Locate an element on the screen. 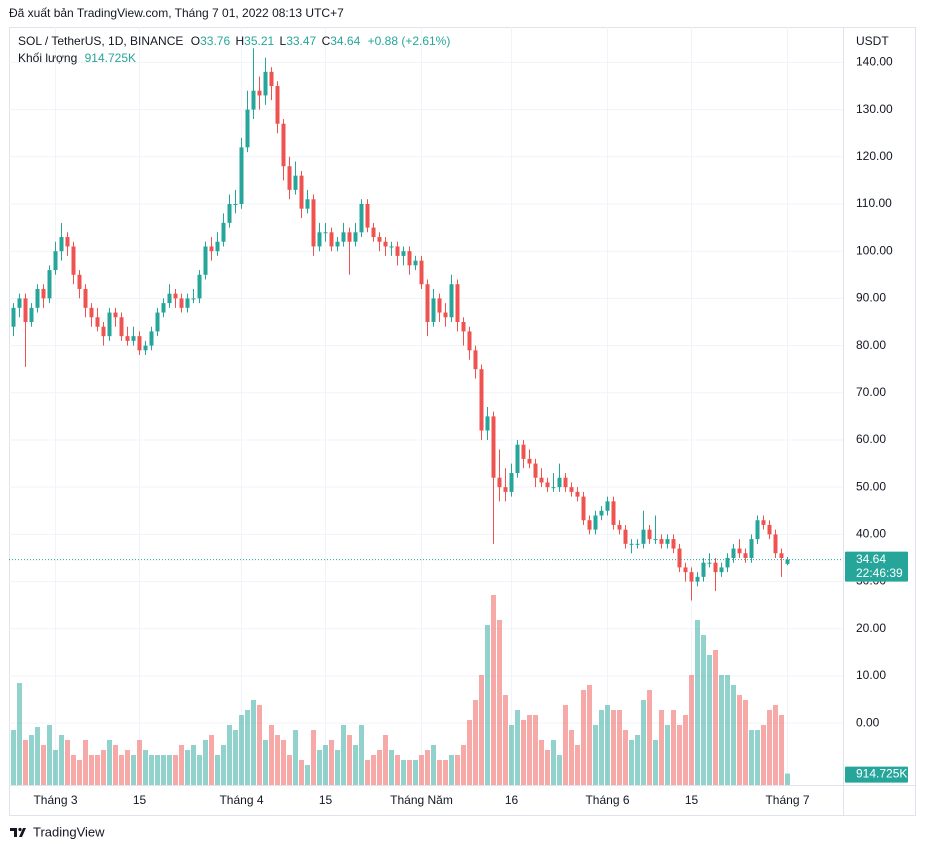 The image size is (926, 851). ohlc-value: 34.64 is located at coordinates (345, 41).